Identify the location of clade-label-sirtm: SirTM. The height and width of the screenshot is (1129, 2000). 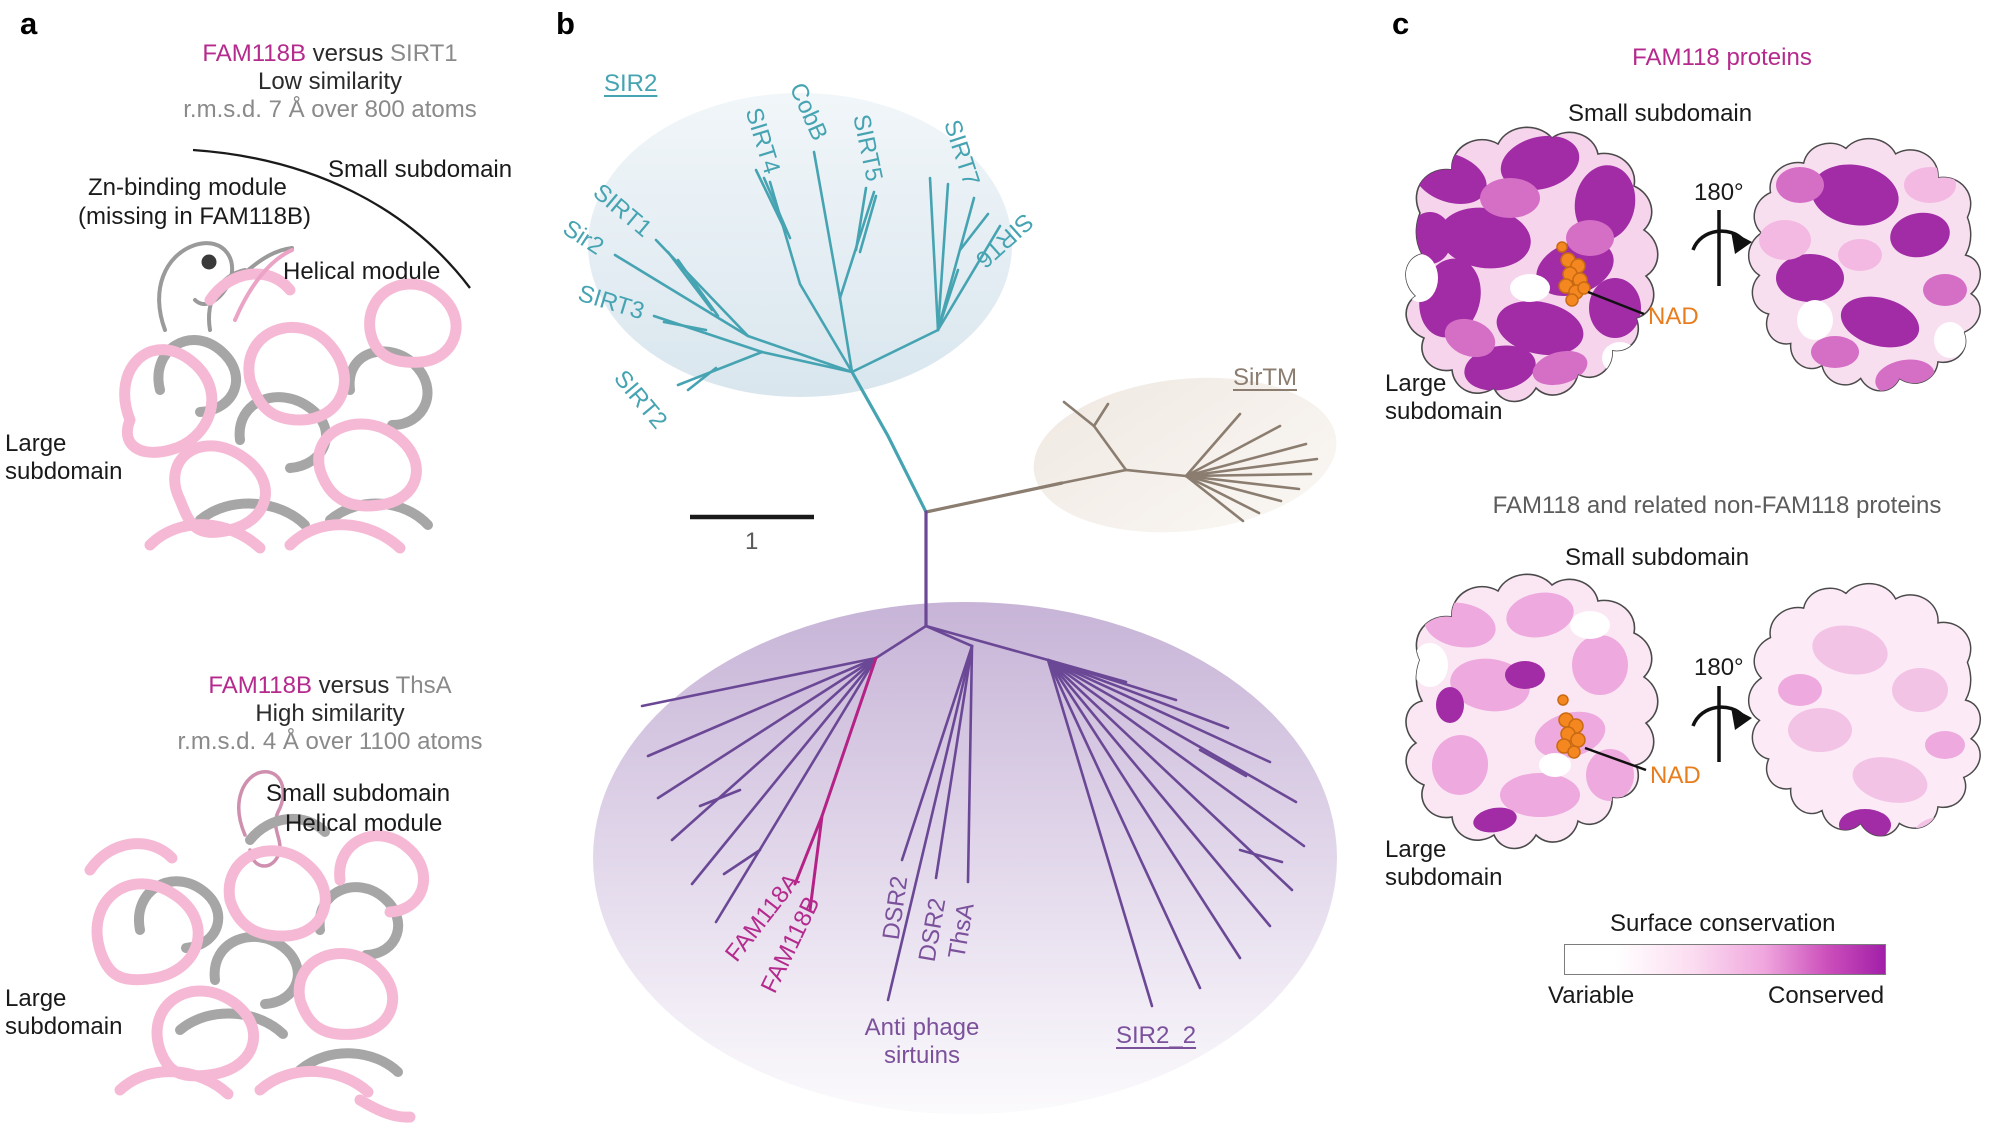
(1265, 377).